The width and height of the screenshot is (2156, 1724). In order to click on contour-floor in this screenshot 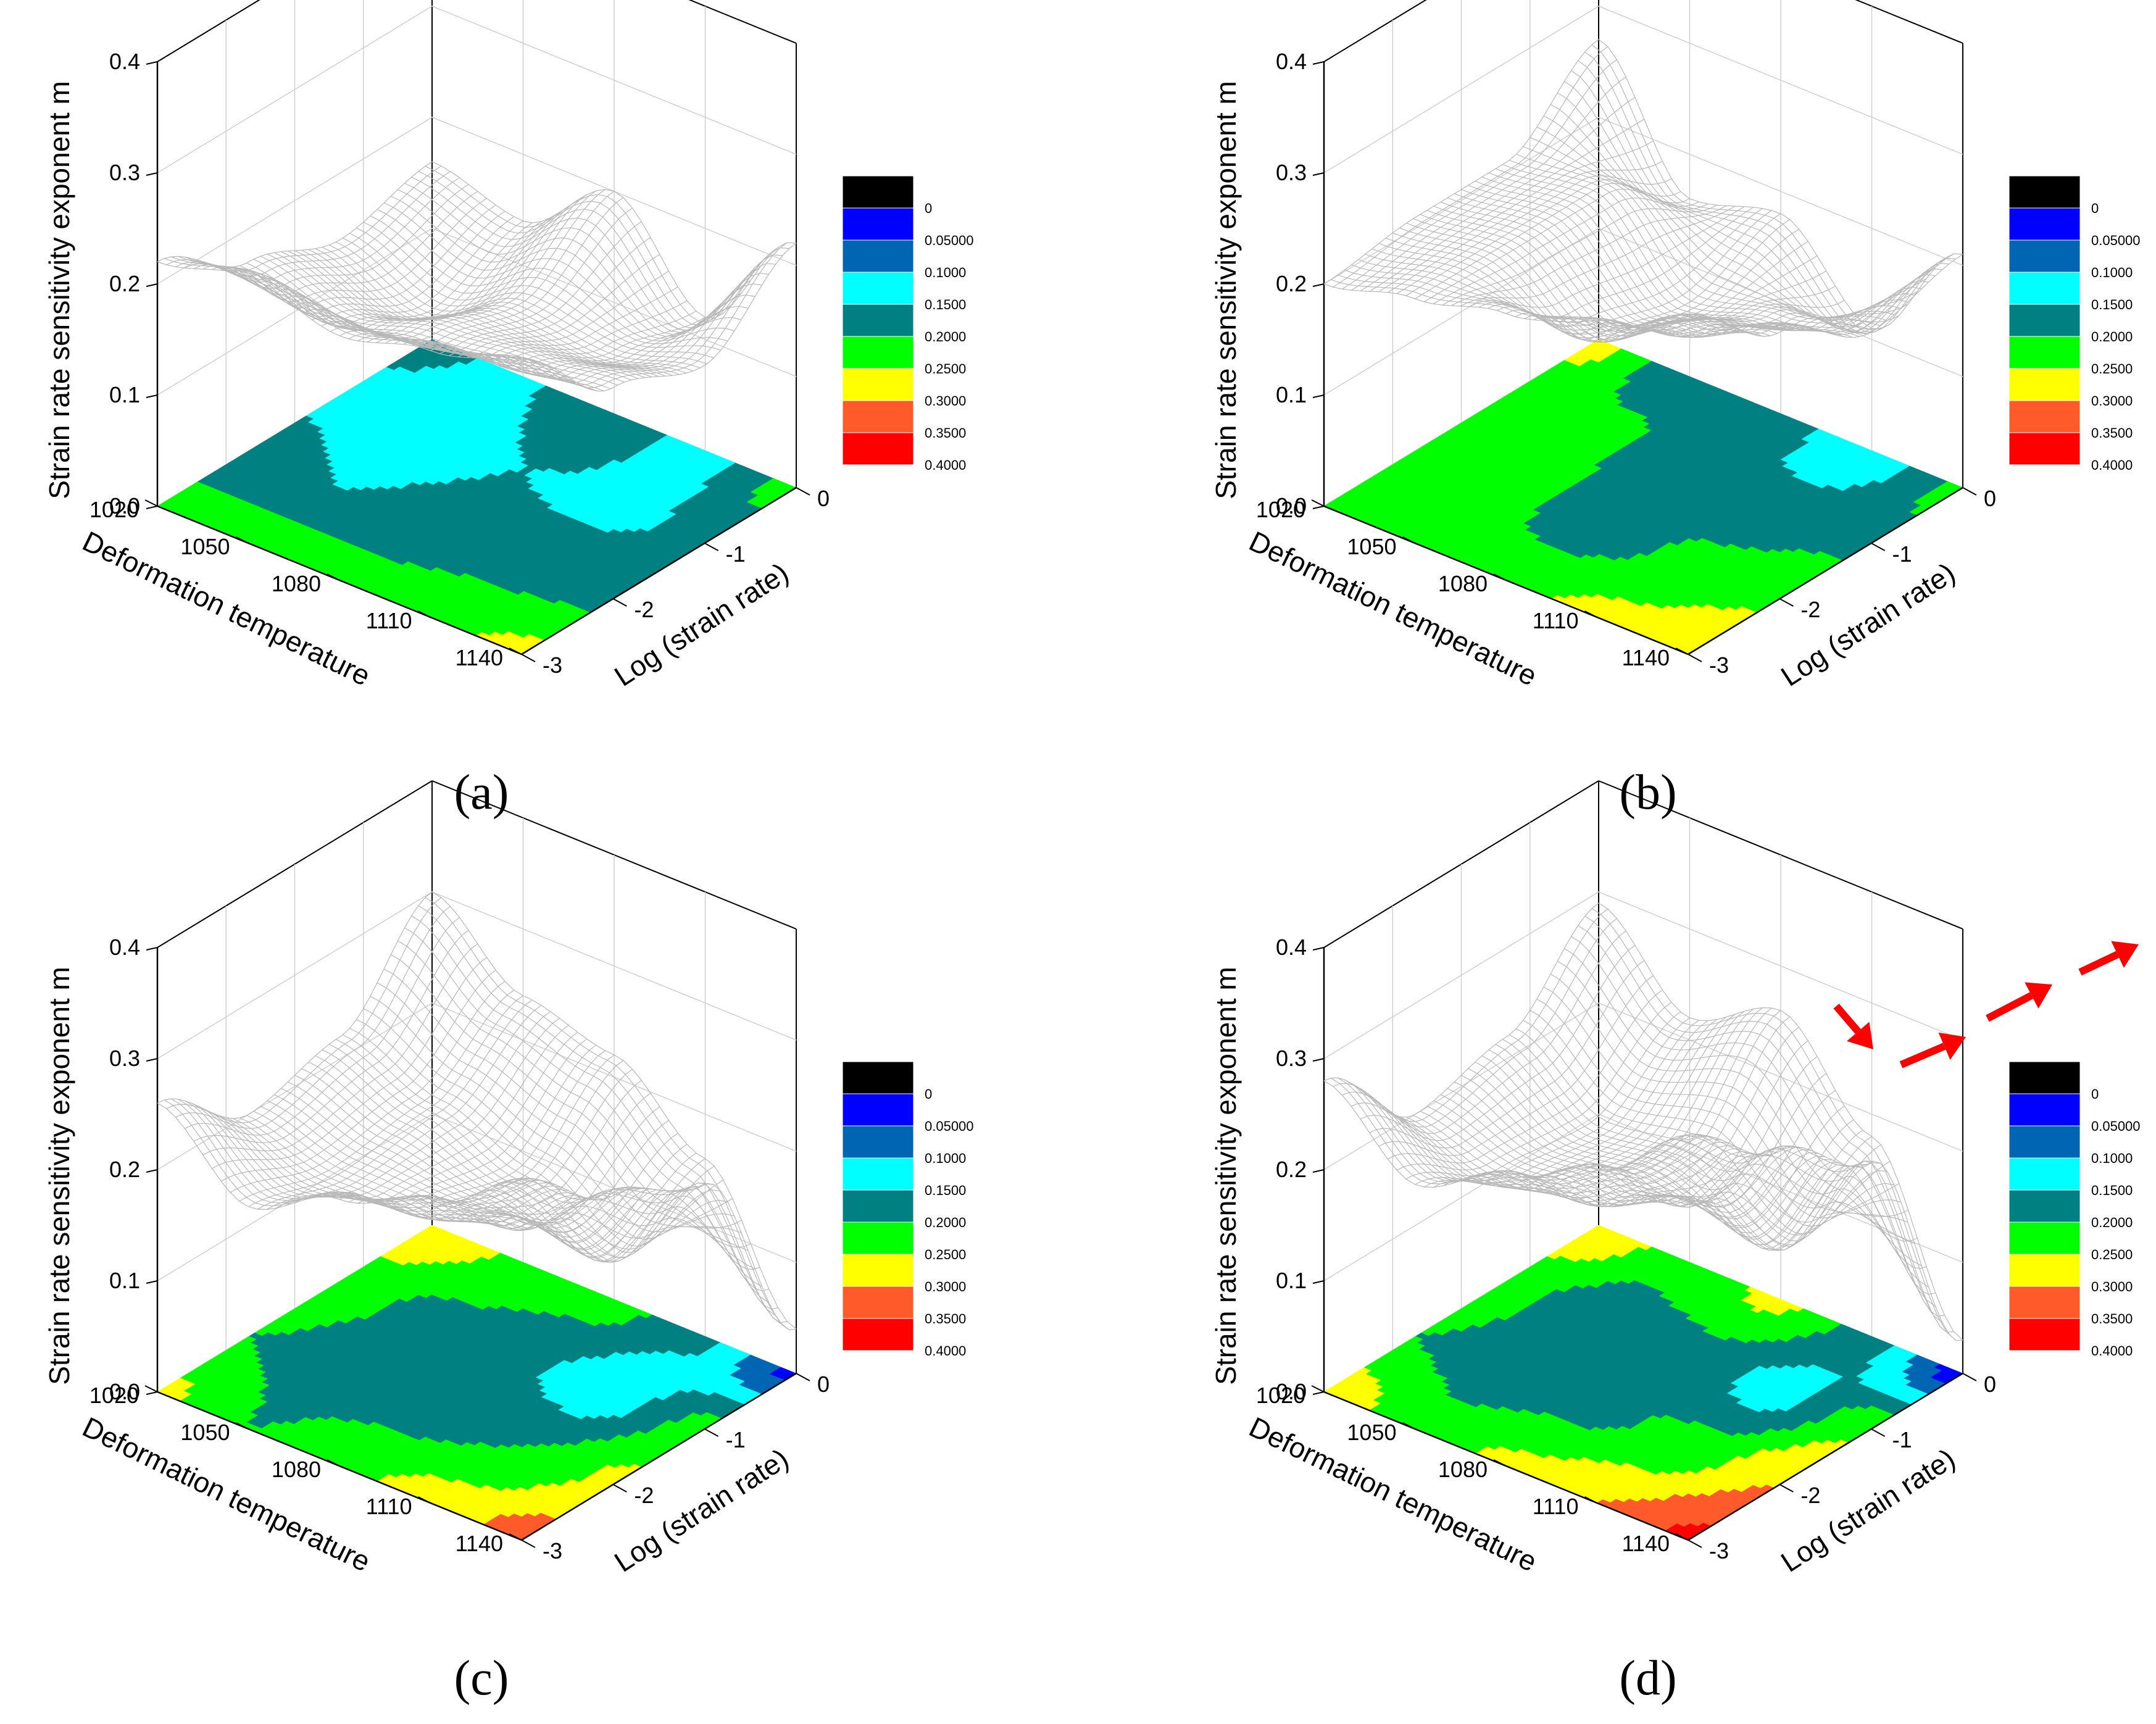, I will do `click(477, 497)`.